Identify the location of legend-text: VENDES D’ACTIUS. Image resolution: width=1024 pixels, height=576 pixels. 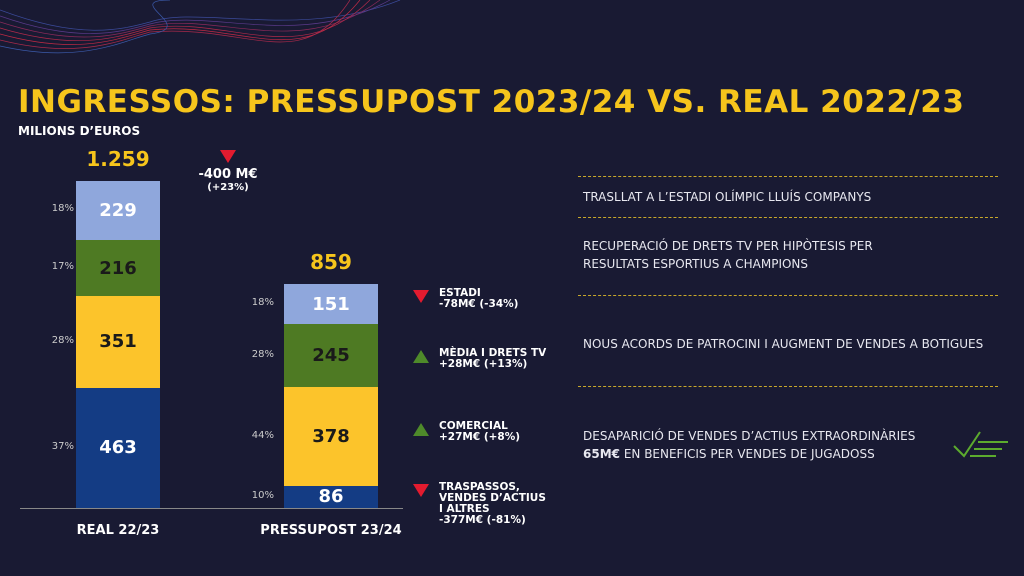
(492, 498).